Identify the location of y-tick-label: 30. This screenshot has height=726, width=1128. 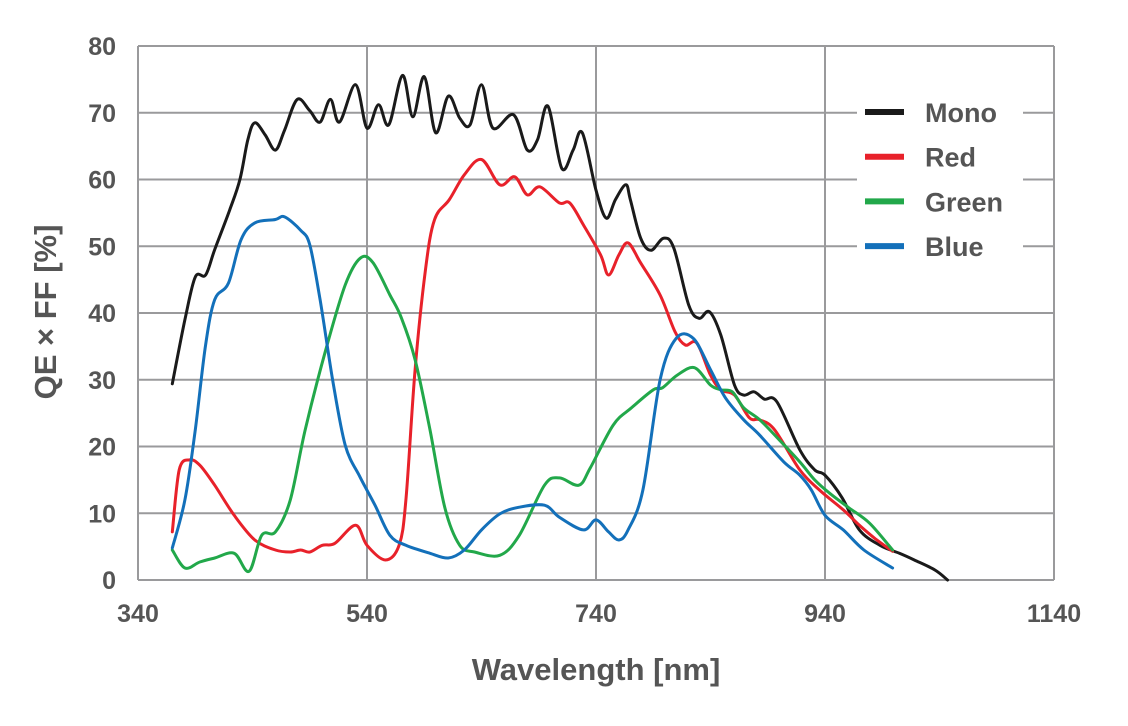
(102, 381).